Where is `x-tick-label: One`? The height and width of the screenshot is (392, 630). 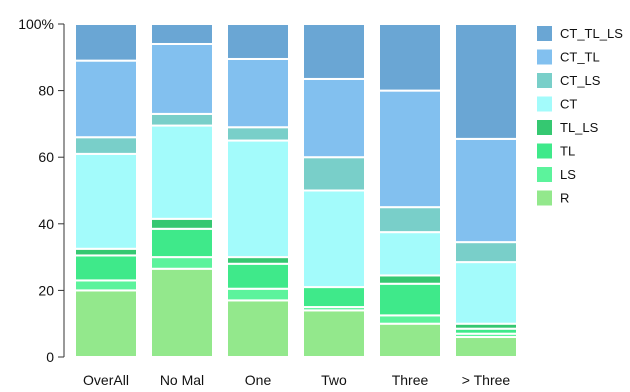 x-tick-label: One is located at coordinates (258, 380).